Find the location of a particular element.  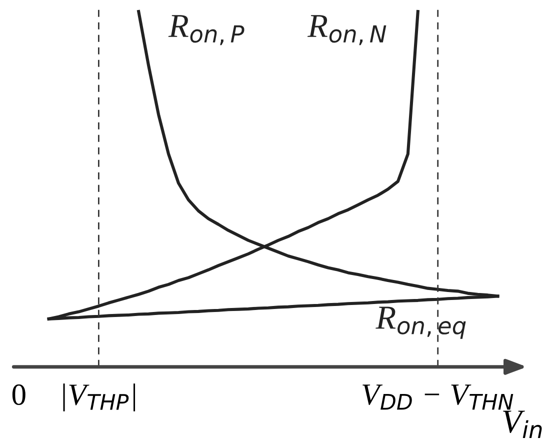

series-label: R$_{on,P}$ is located at coordinates (206, 30).